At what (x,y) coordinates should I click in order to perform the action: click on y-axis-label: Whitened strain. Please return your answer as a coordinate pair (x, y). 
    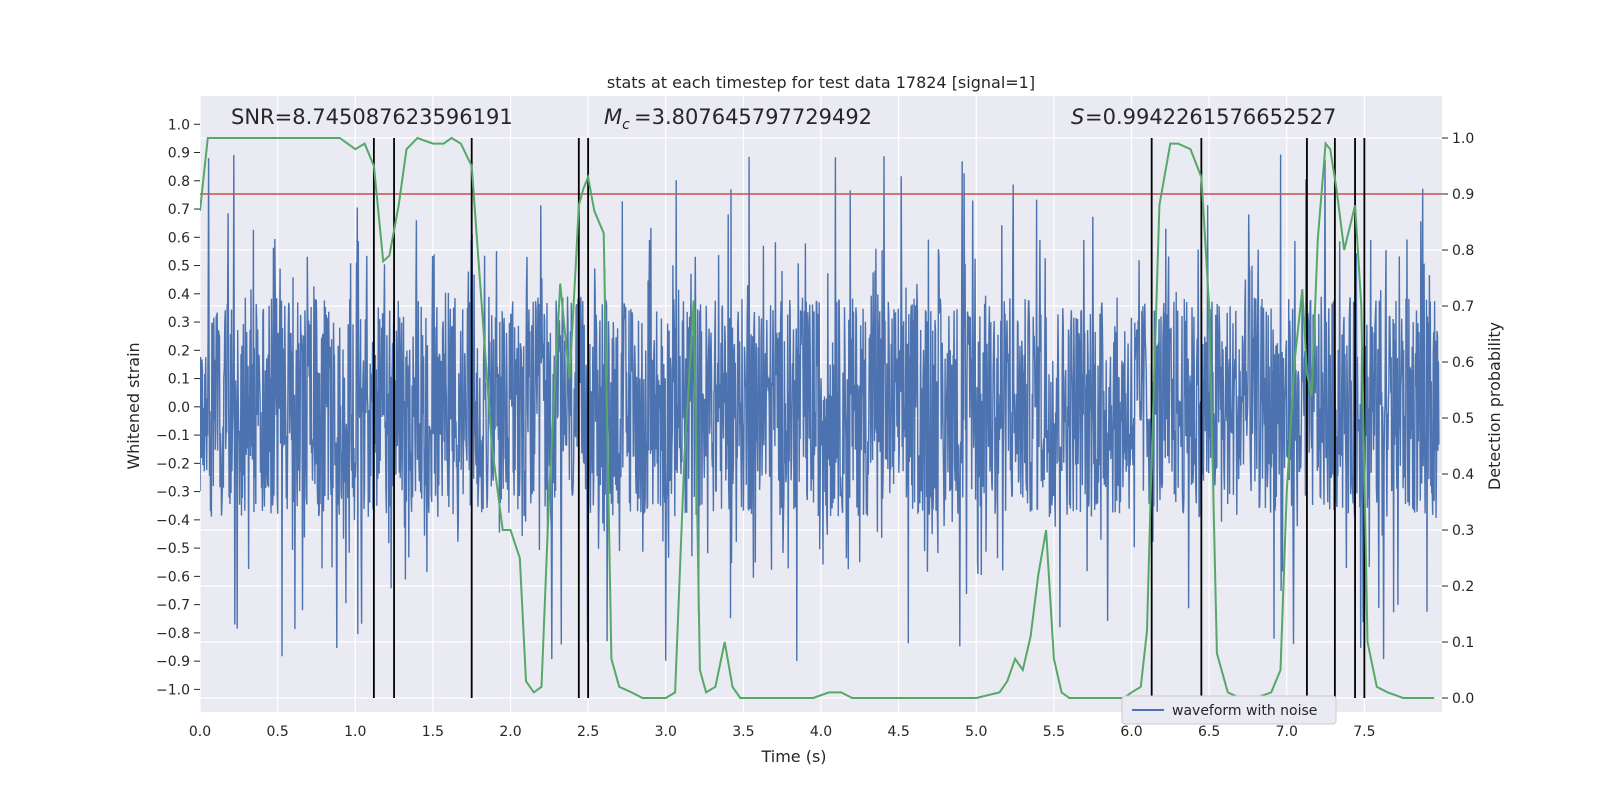
    Looking at the image, I should click on (133, 405).